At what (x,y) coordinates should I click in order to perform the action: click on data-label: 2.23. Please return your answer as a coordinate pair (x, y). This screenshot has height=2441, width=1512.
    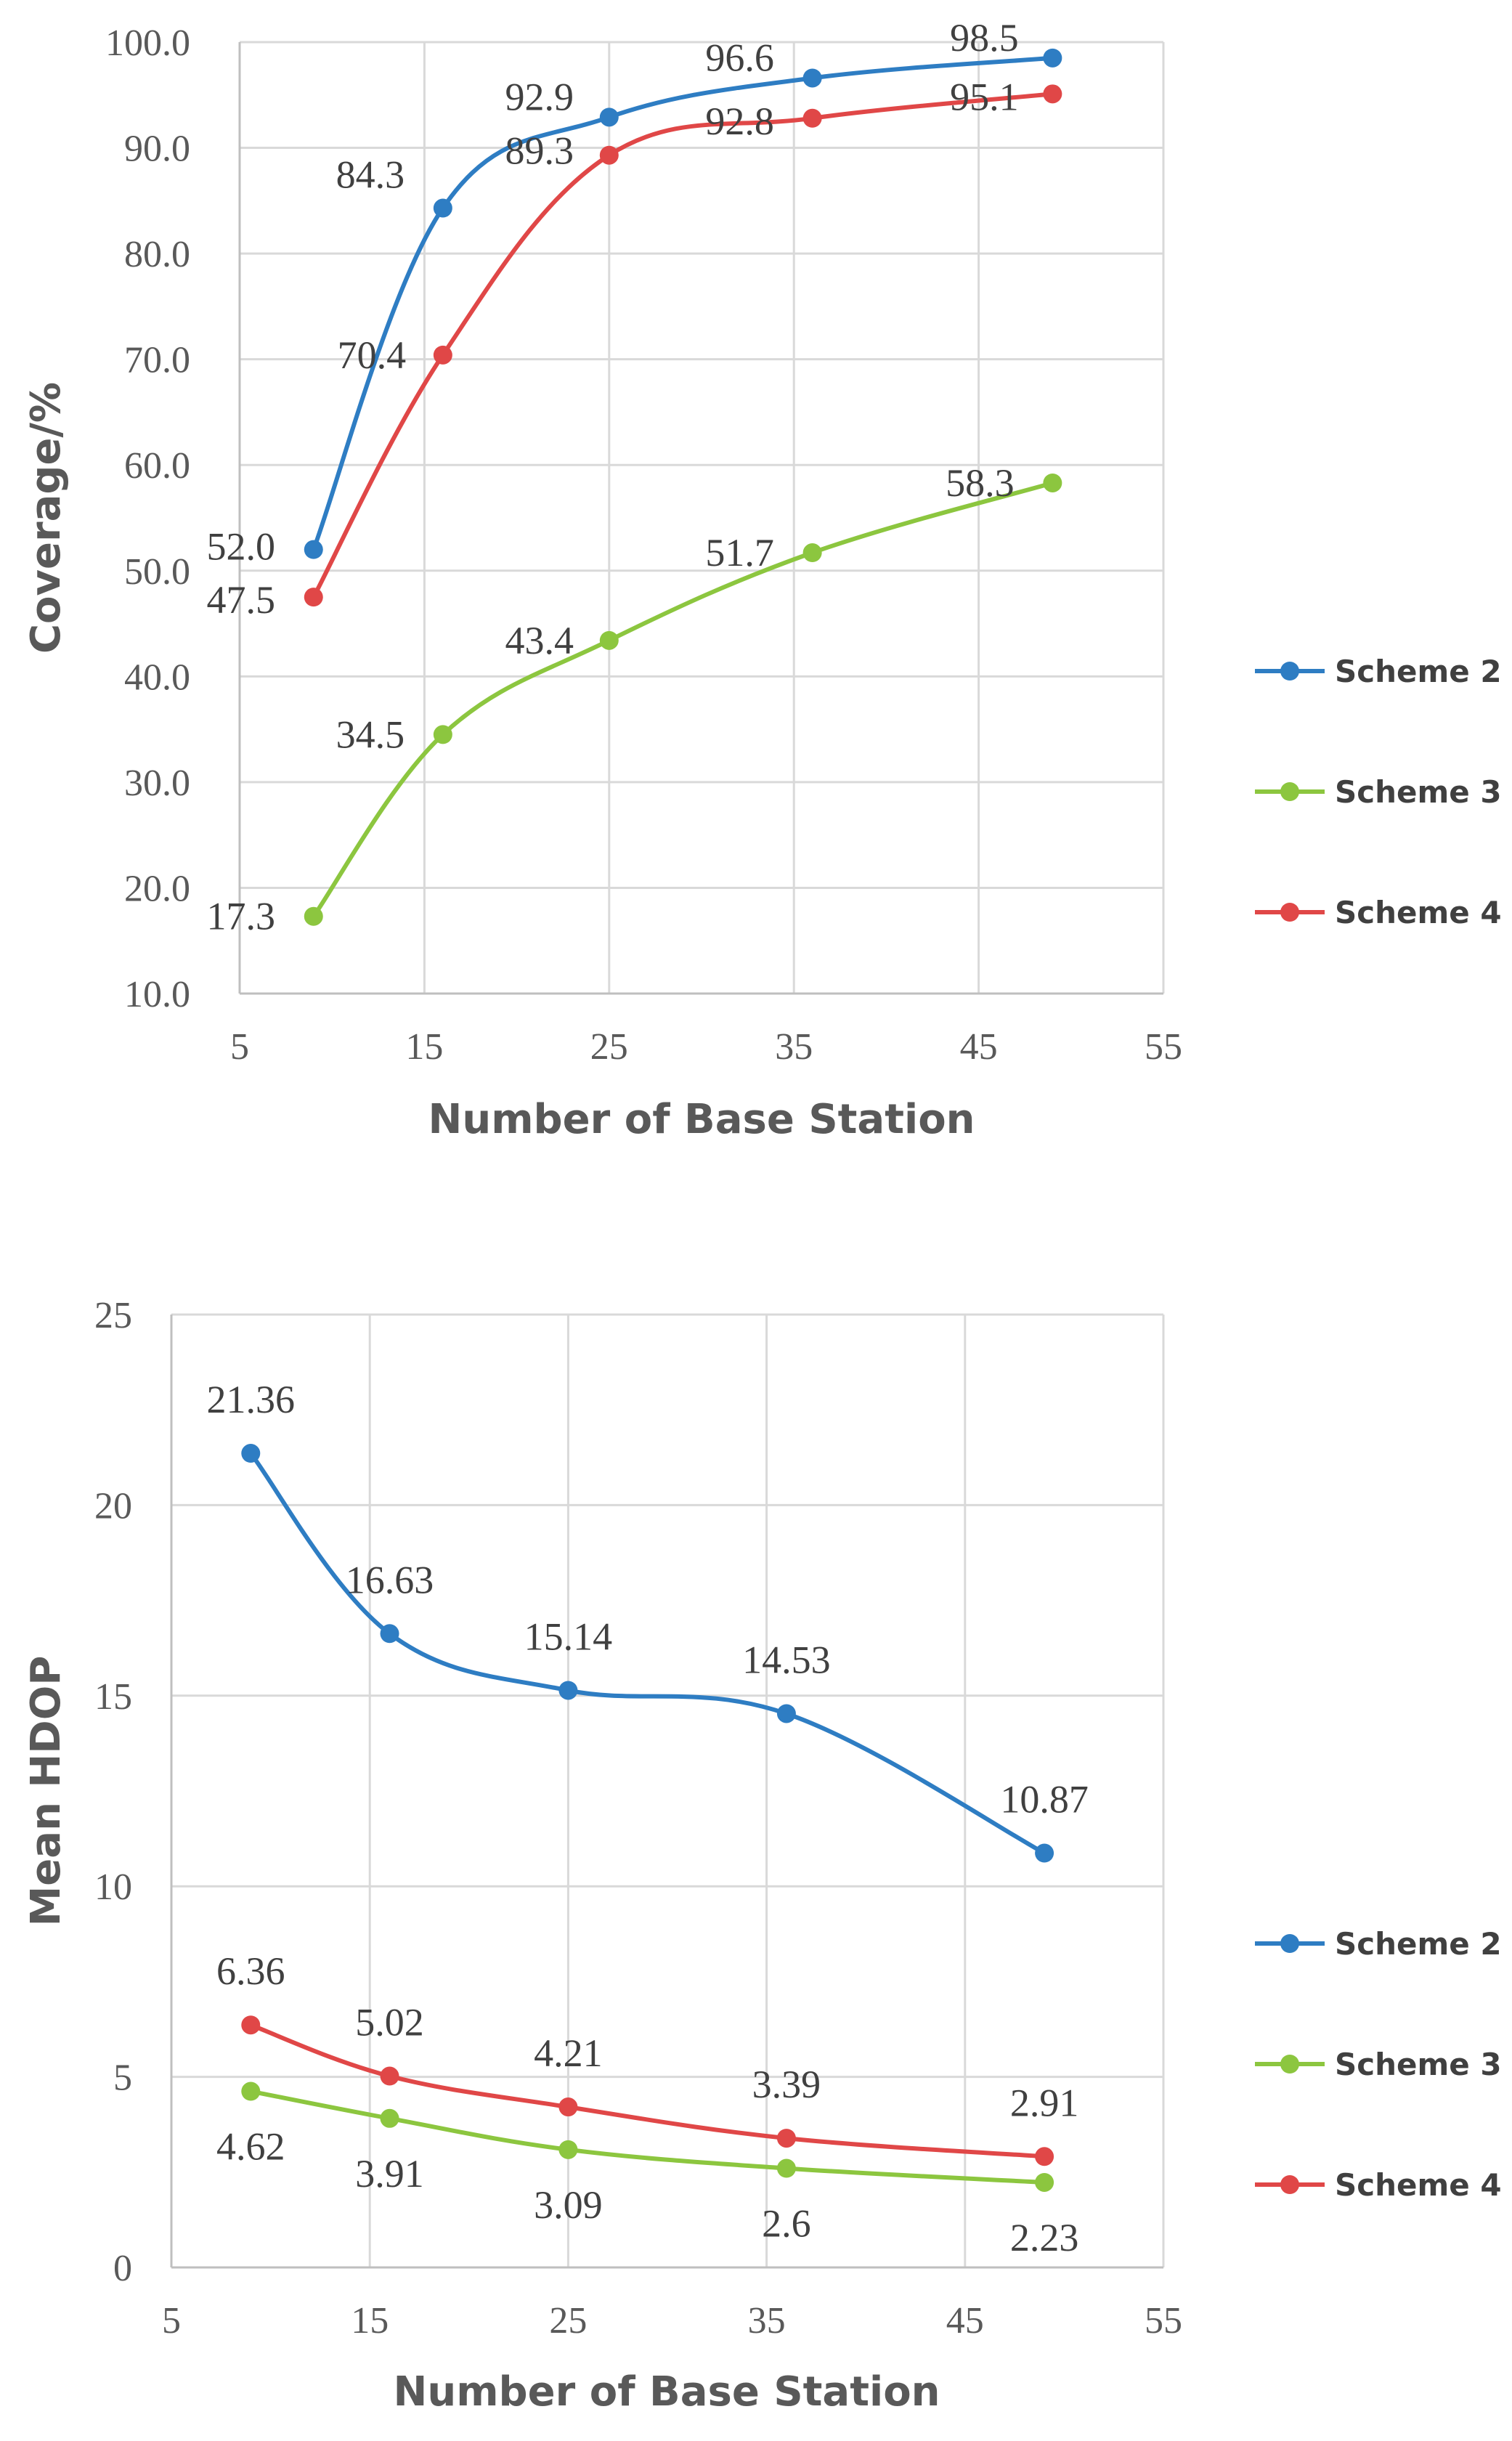
    Looking at the image, I should click on (1044, 2238).